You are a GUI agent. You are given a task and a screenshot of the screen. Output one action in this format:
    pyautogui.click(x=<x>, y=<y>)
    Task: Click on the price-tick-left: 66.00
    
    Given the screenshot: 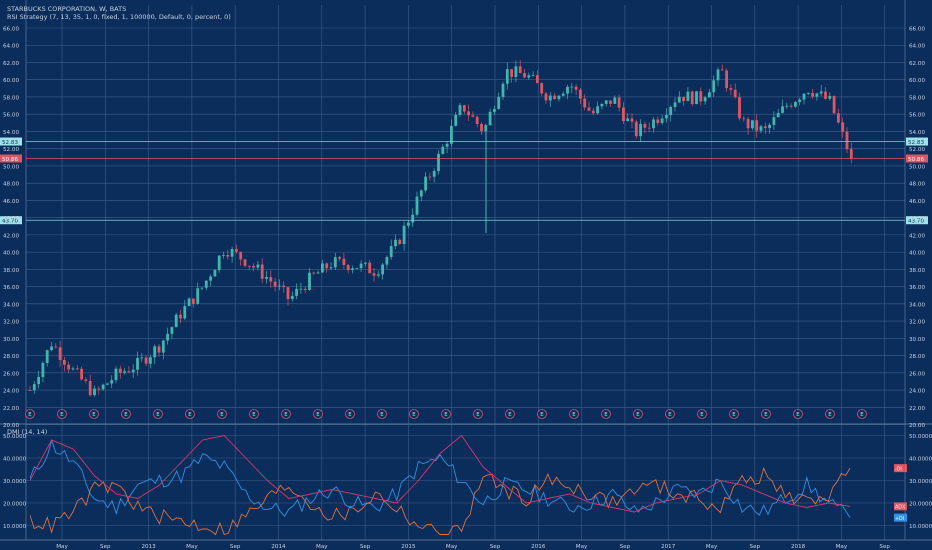 What is the action you would take?
    pyautogui.click(x=11, y=30)
    